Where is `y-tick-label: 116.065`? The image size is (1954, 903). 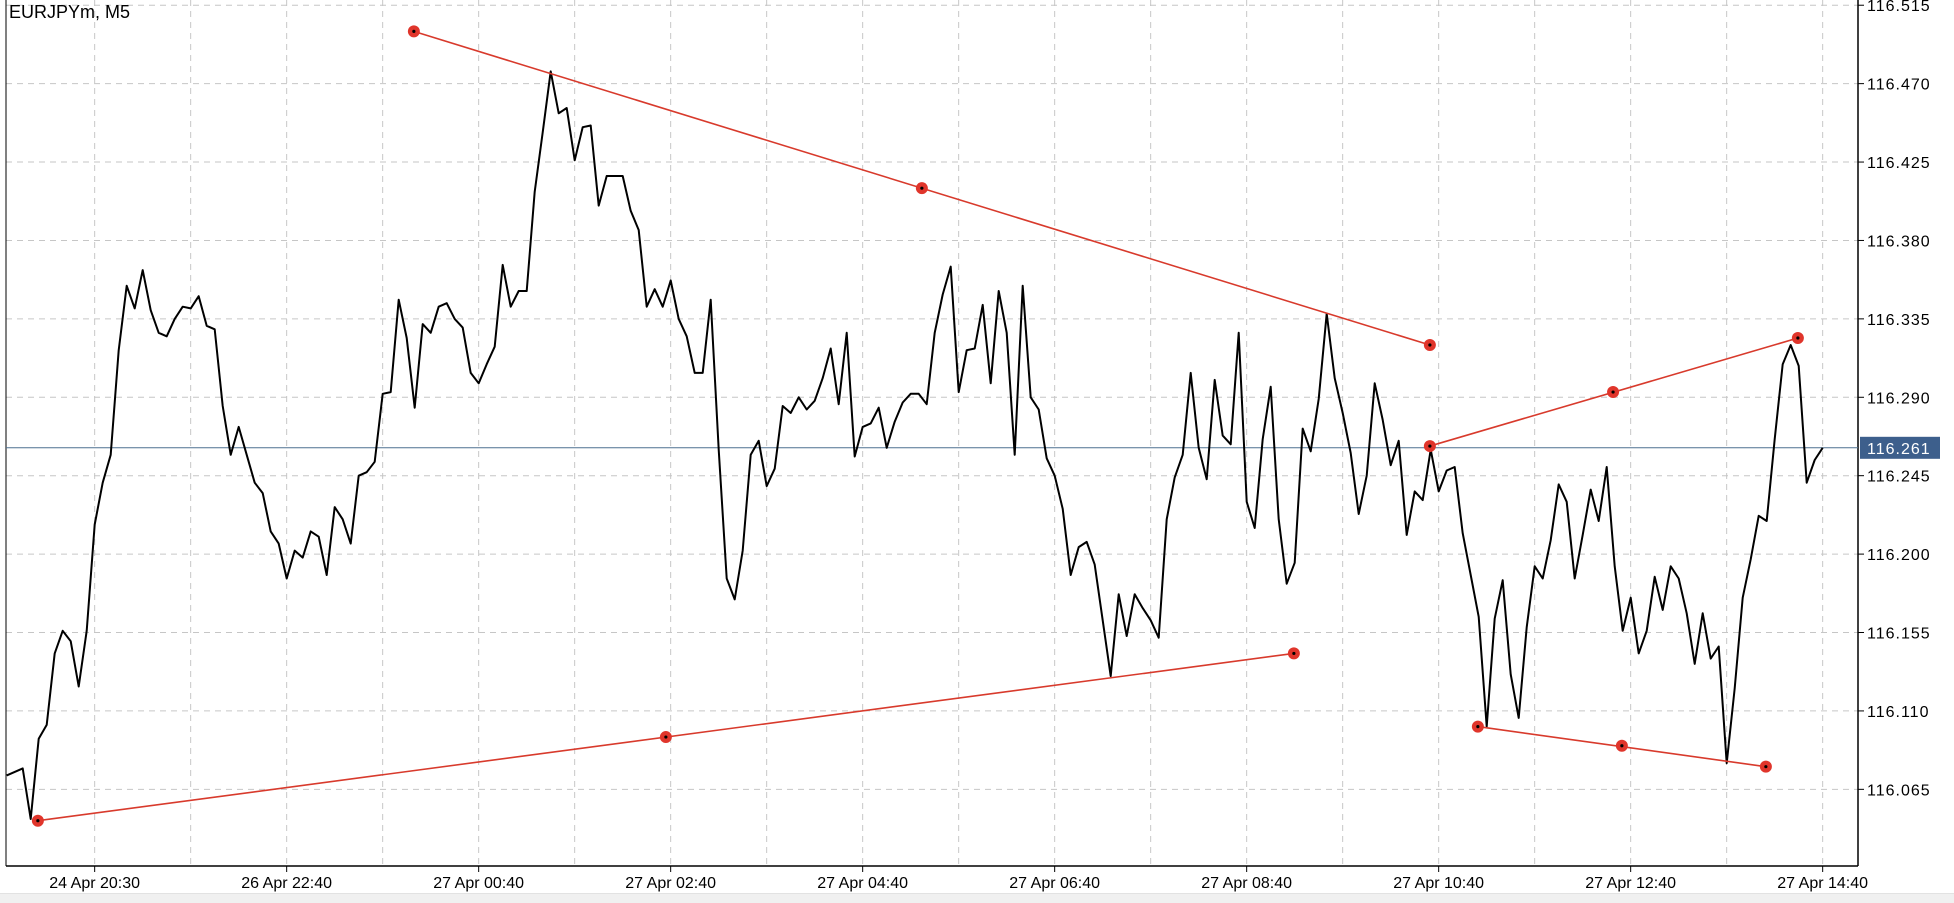
y-tick-label: 116.065 is located at coordinates (1899, 790).